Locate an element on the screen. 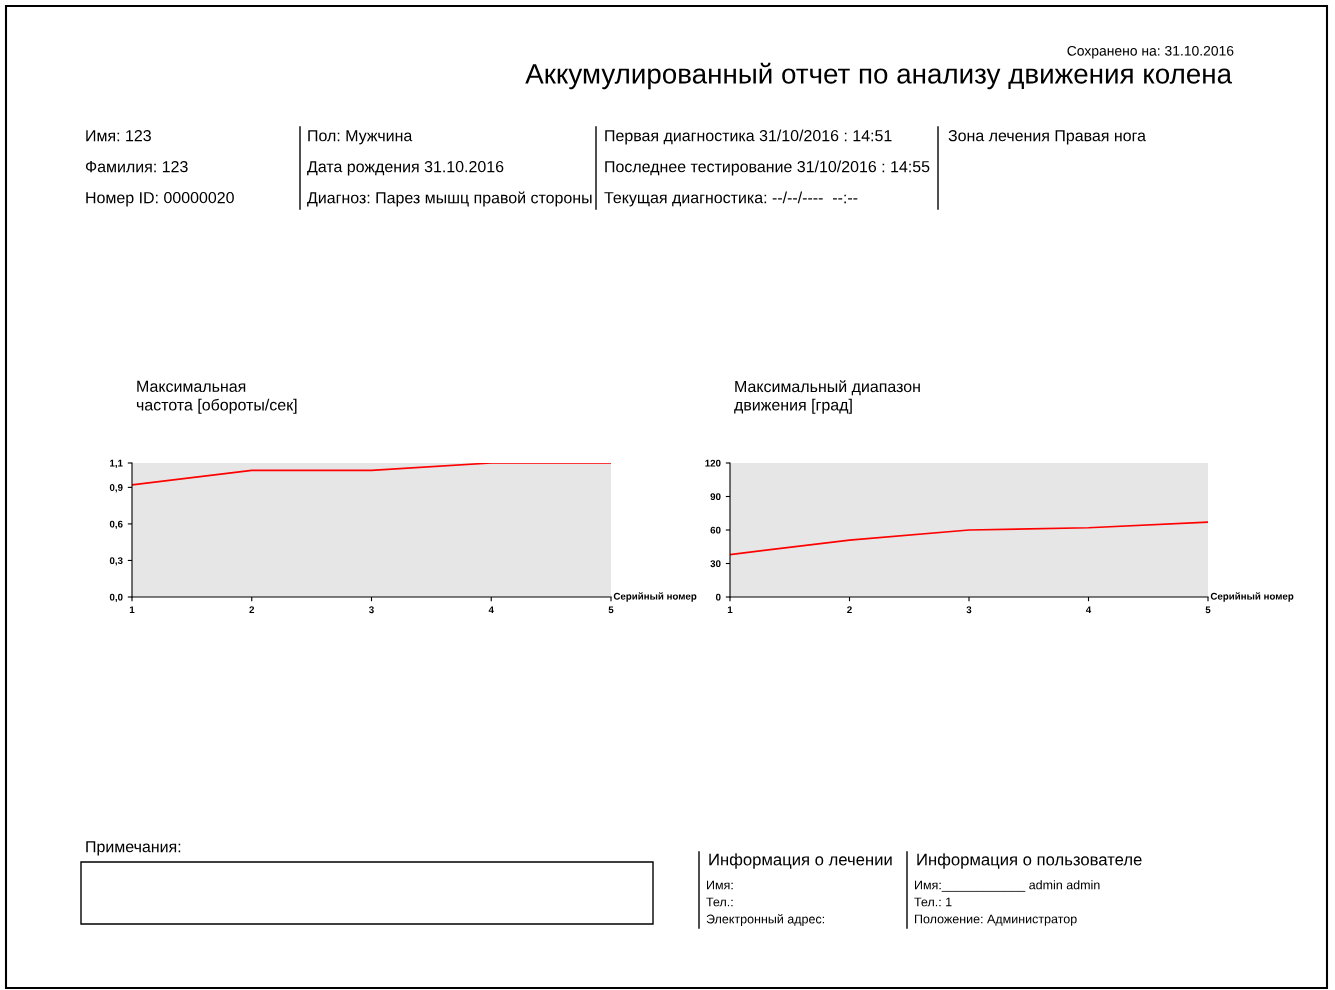  text: Примечания: is located at coordinates (133, 848).